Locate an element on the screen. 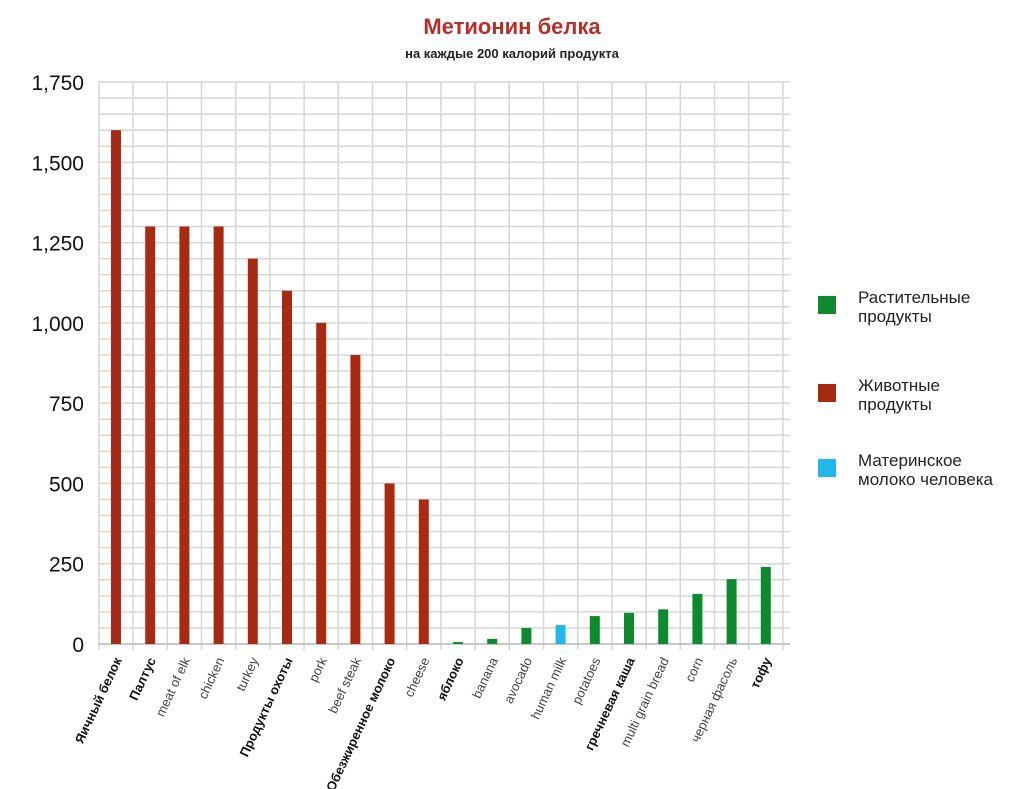  x-tick-label: beef steak is located at coordinates (344, 684).